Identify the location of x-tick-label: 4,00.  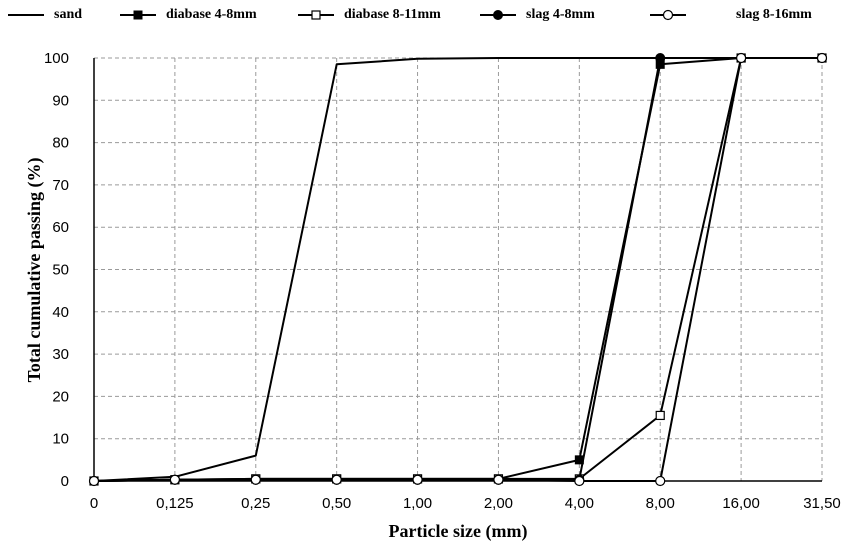
(579, 503).